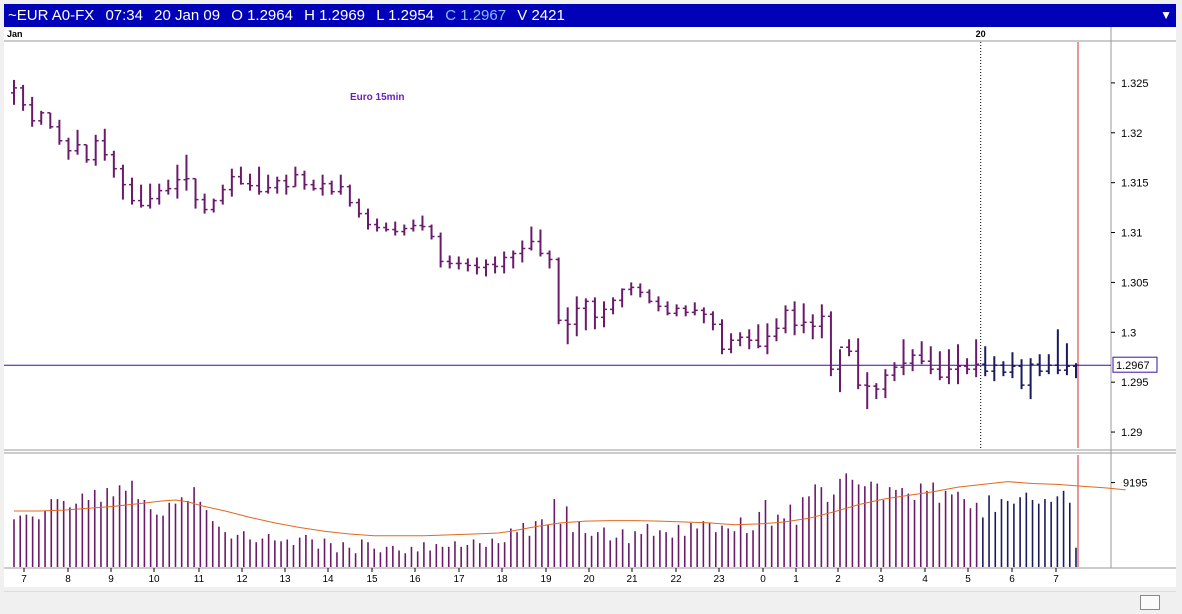 Image resolution: width=1182 pixels, height=614 pixels. I want to click on dropdown-arrow-icon: ▼, so click(1166, 15).